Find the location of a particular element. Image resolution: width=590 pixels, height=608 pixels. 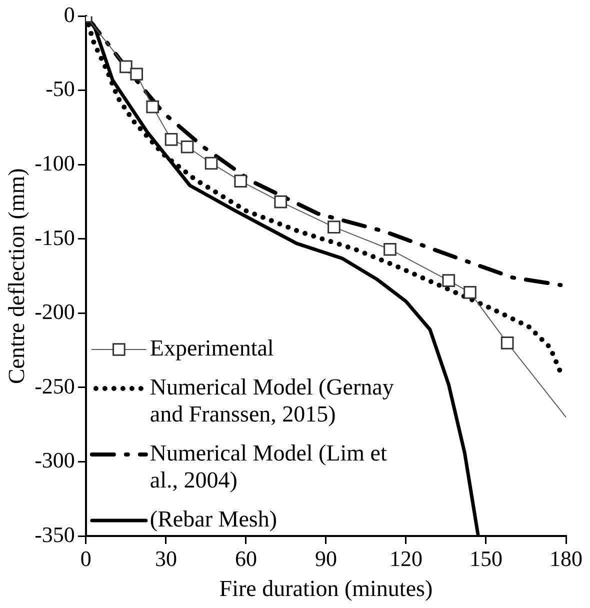

y-tick-label: -50 is located at coordinates (60, 89).